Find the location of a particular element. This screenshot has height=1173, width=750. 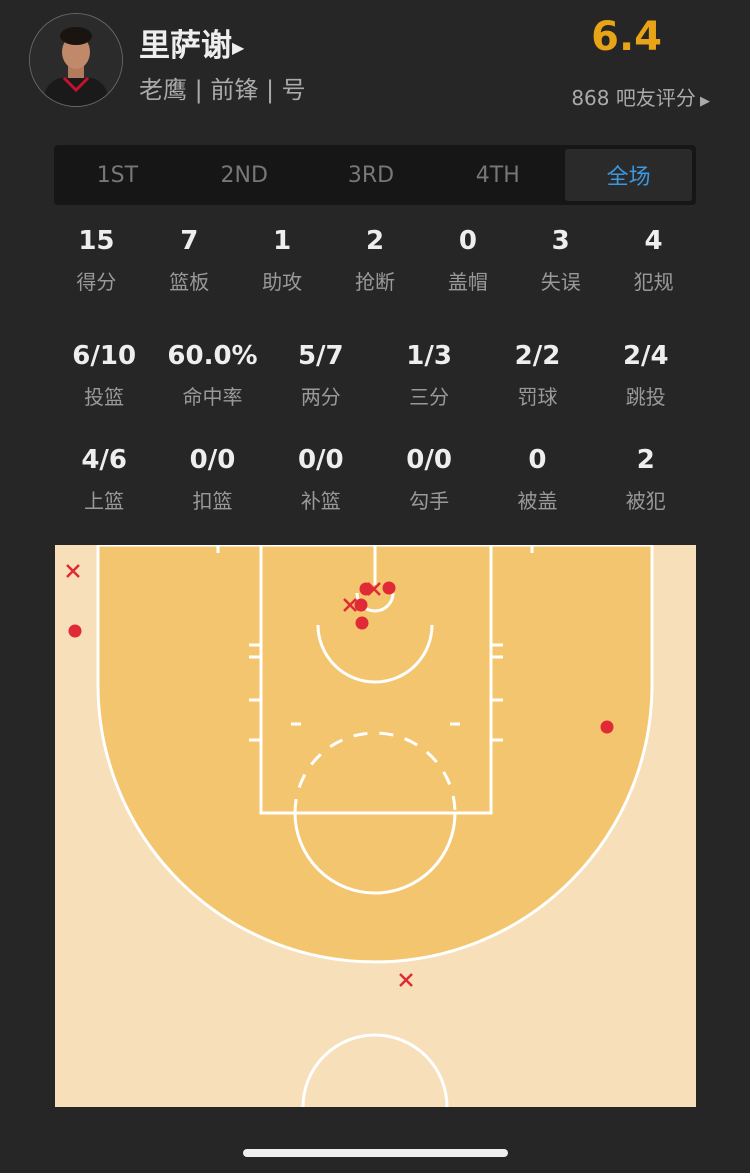

player-avatar is located at coordinates (76, 60).